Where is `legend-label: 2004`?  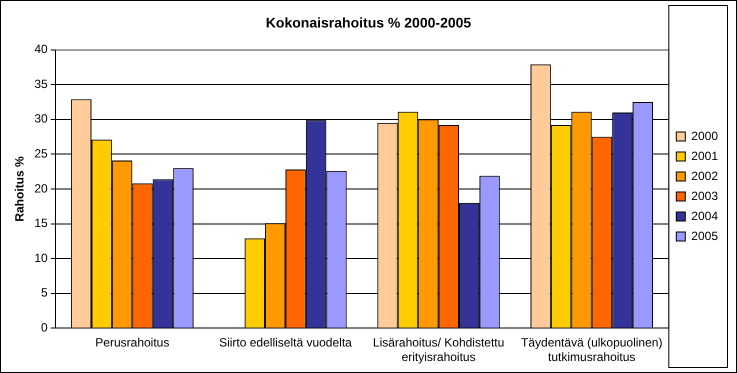 legend-label: 2004 is located at coordinates (704, 215).